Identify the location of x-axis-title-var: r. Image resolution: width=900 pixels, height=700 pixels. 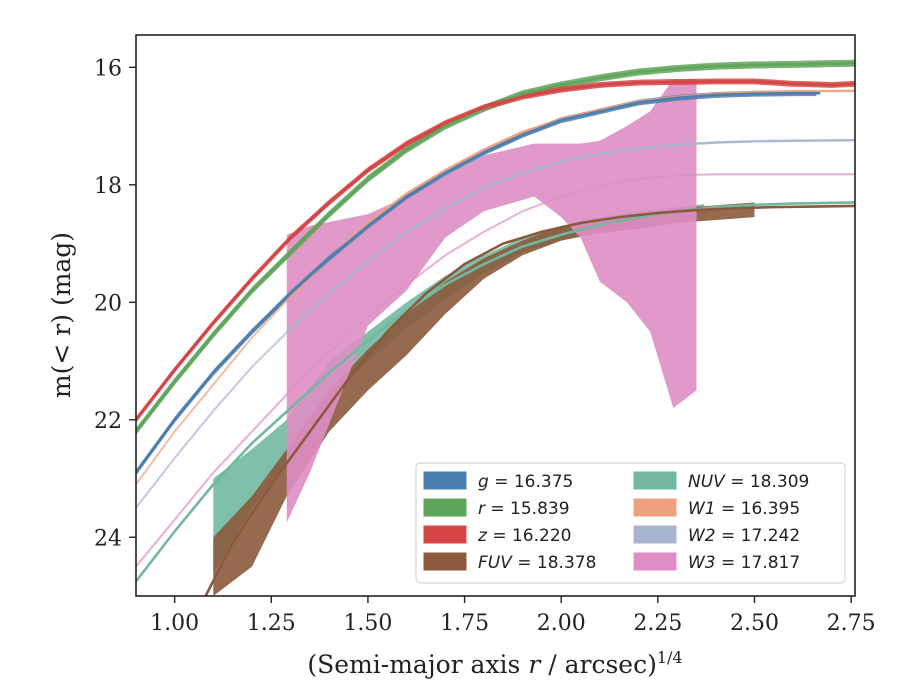
(535, 664).